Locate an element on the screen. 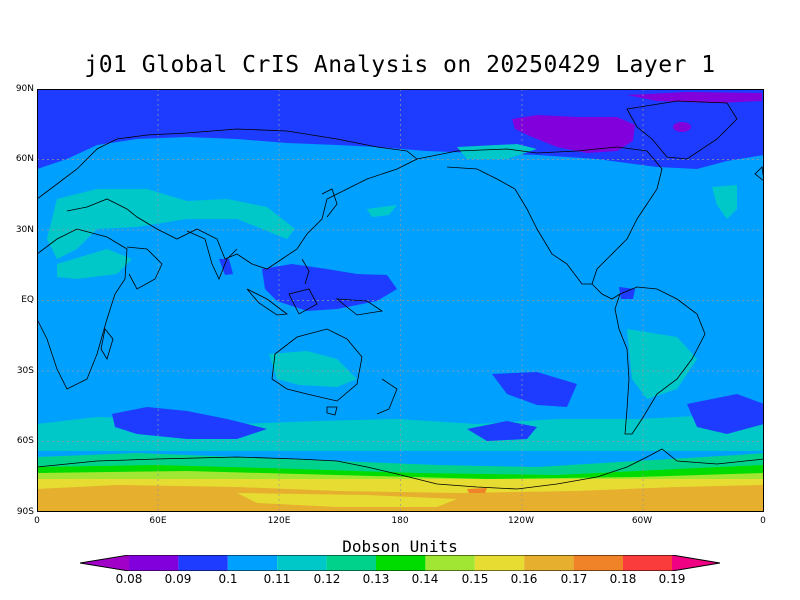  coast-papua is located at coordinates (359, 307).